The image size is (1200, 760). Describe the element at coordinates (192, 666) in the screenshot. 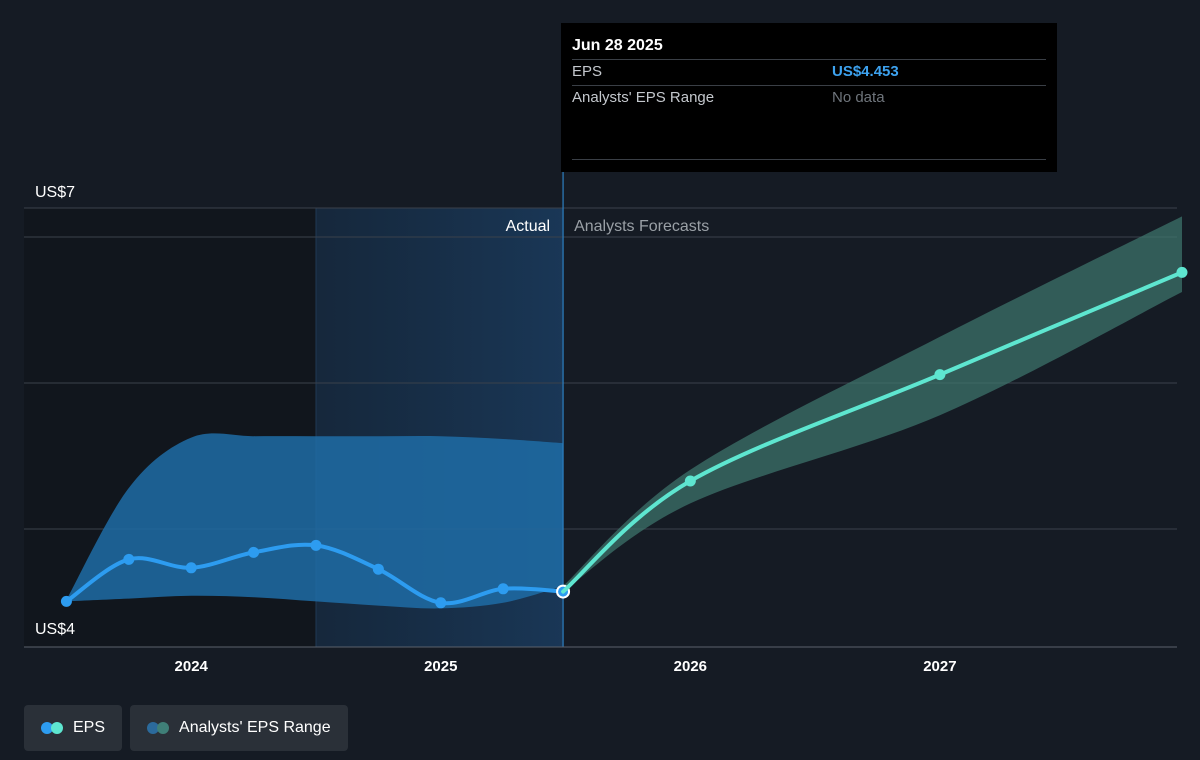

I see `x-tick-label: 2024` at that location.